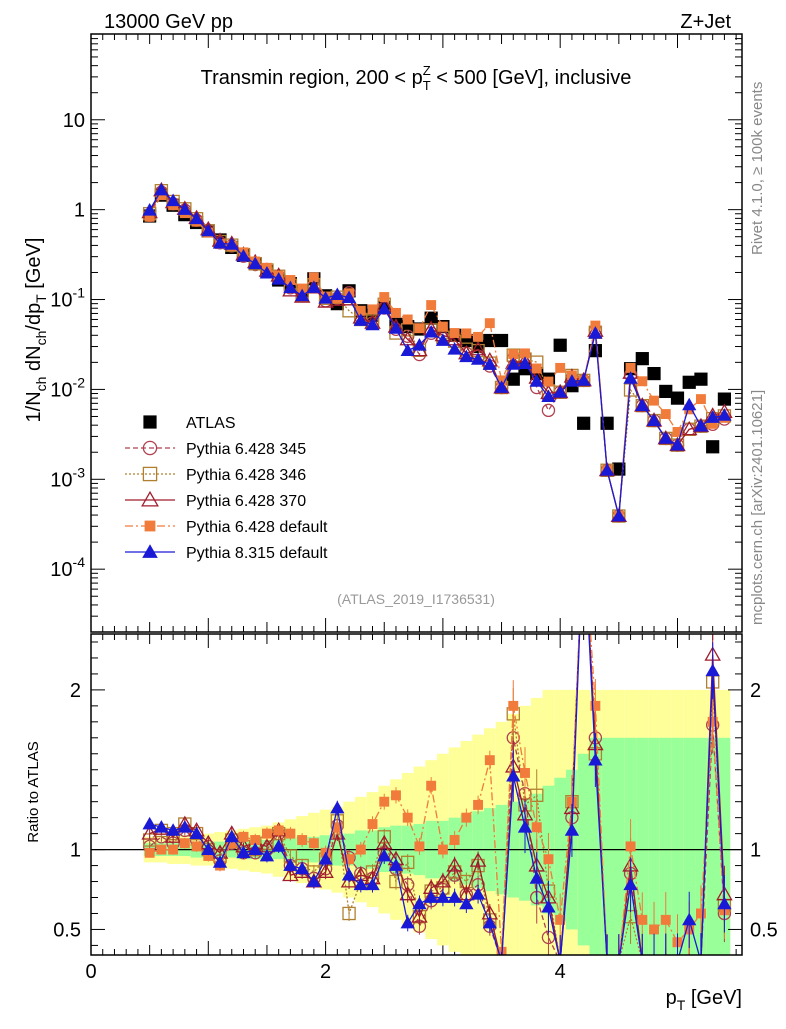 The image size is (786, 1029). Describe the element at coordinates (150, 526) in the screenshot. I see `legend-marker-pythia-6-428-default` at that location.